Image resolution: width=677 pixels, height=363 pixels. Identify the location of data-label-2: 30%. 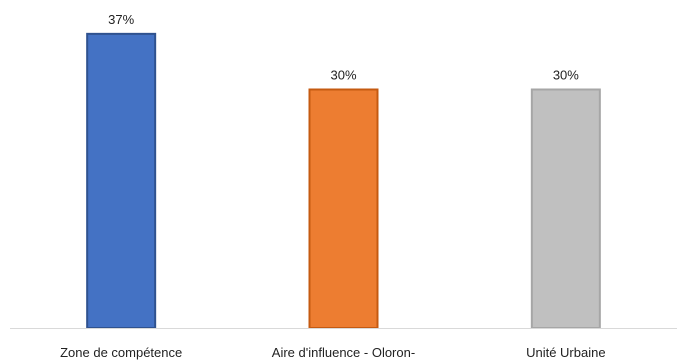
(343, 75).